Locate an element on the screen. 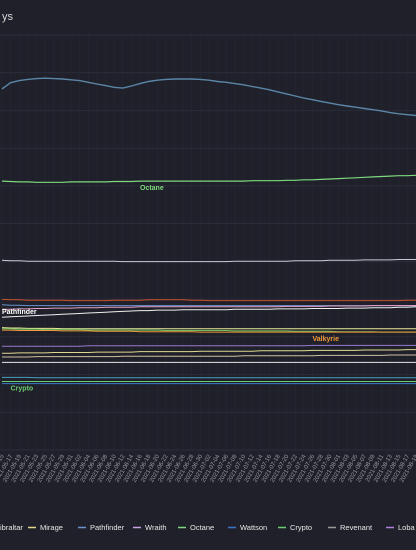  legend-item: Revenant is located at coordinates (356, 527).